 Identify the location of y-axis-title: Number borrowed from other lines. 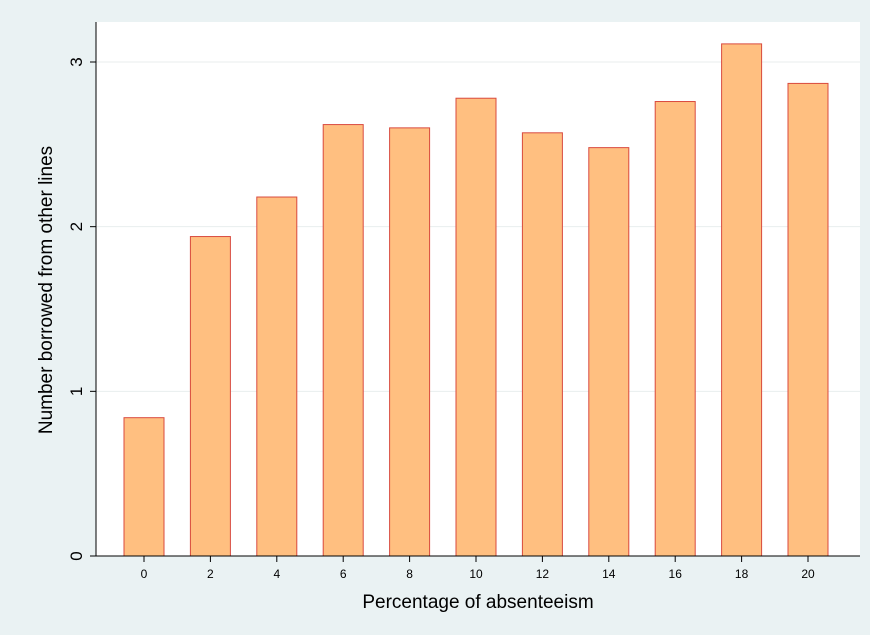
(46, 290).